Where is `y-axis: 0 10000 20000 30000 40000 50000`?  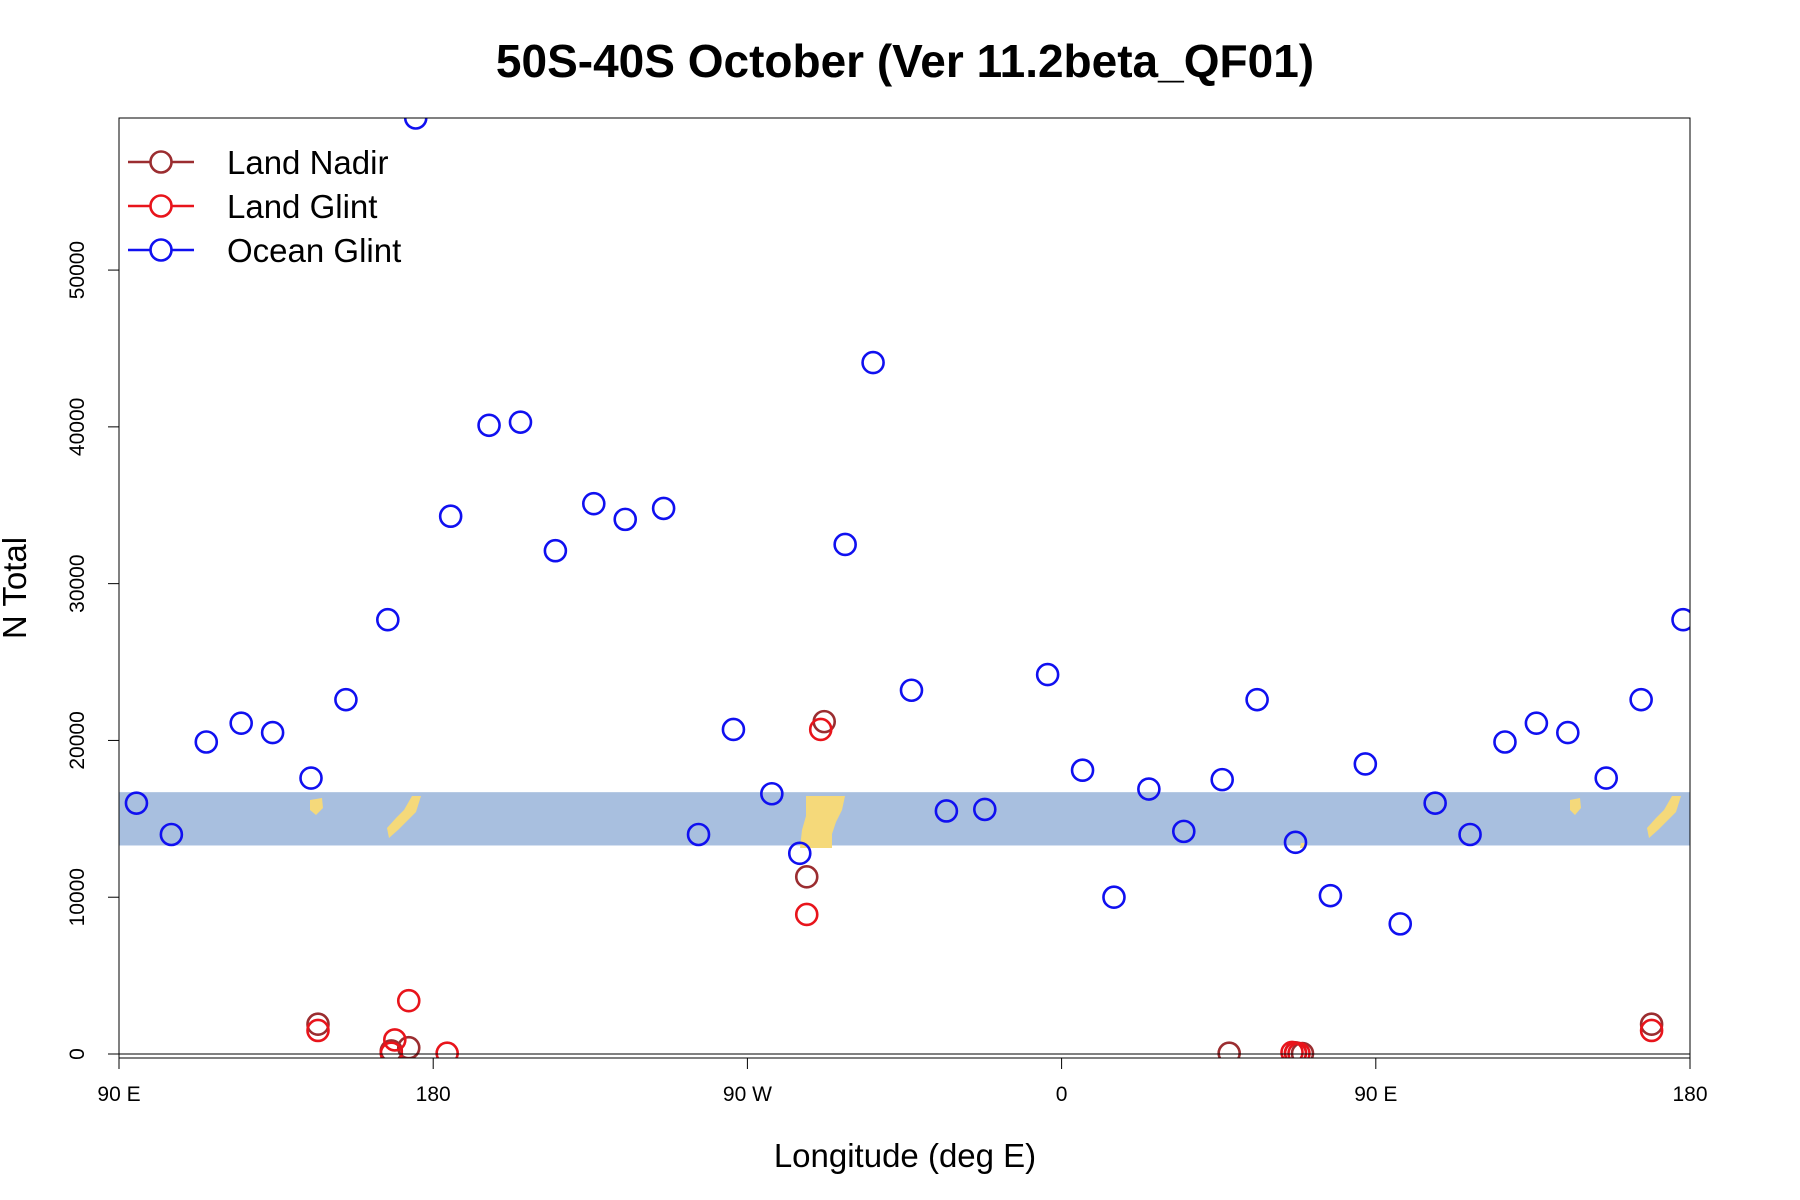 y-axis: 0 10000 20000 30000 40000 50000 is located at coordinates (92, 650).